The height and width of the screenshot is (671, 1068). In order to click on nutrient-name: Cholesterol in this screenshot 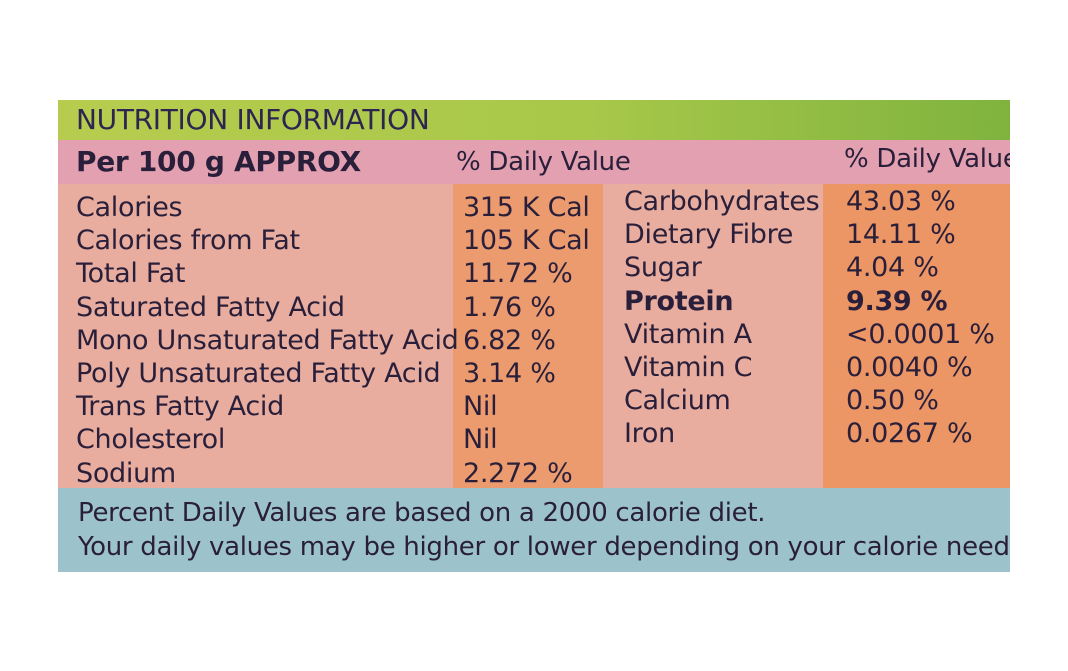, I will do `click(151, 440)`.